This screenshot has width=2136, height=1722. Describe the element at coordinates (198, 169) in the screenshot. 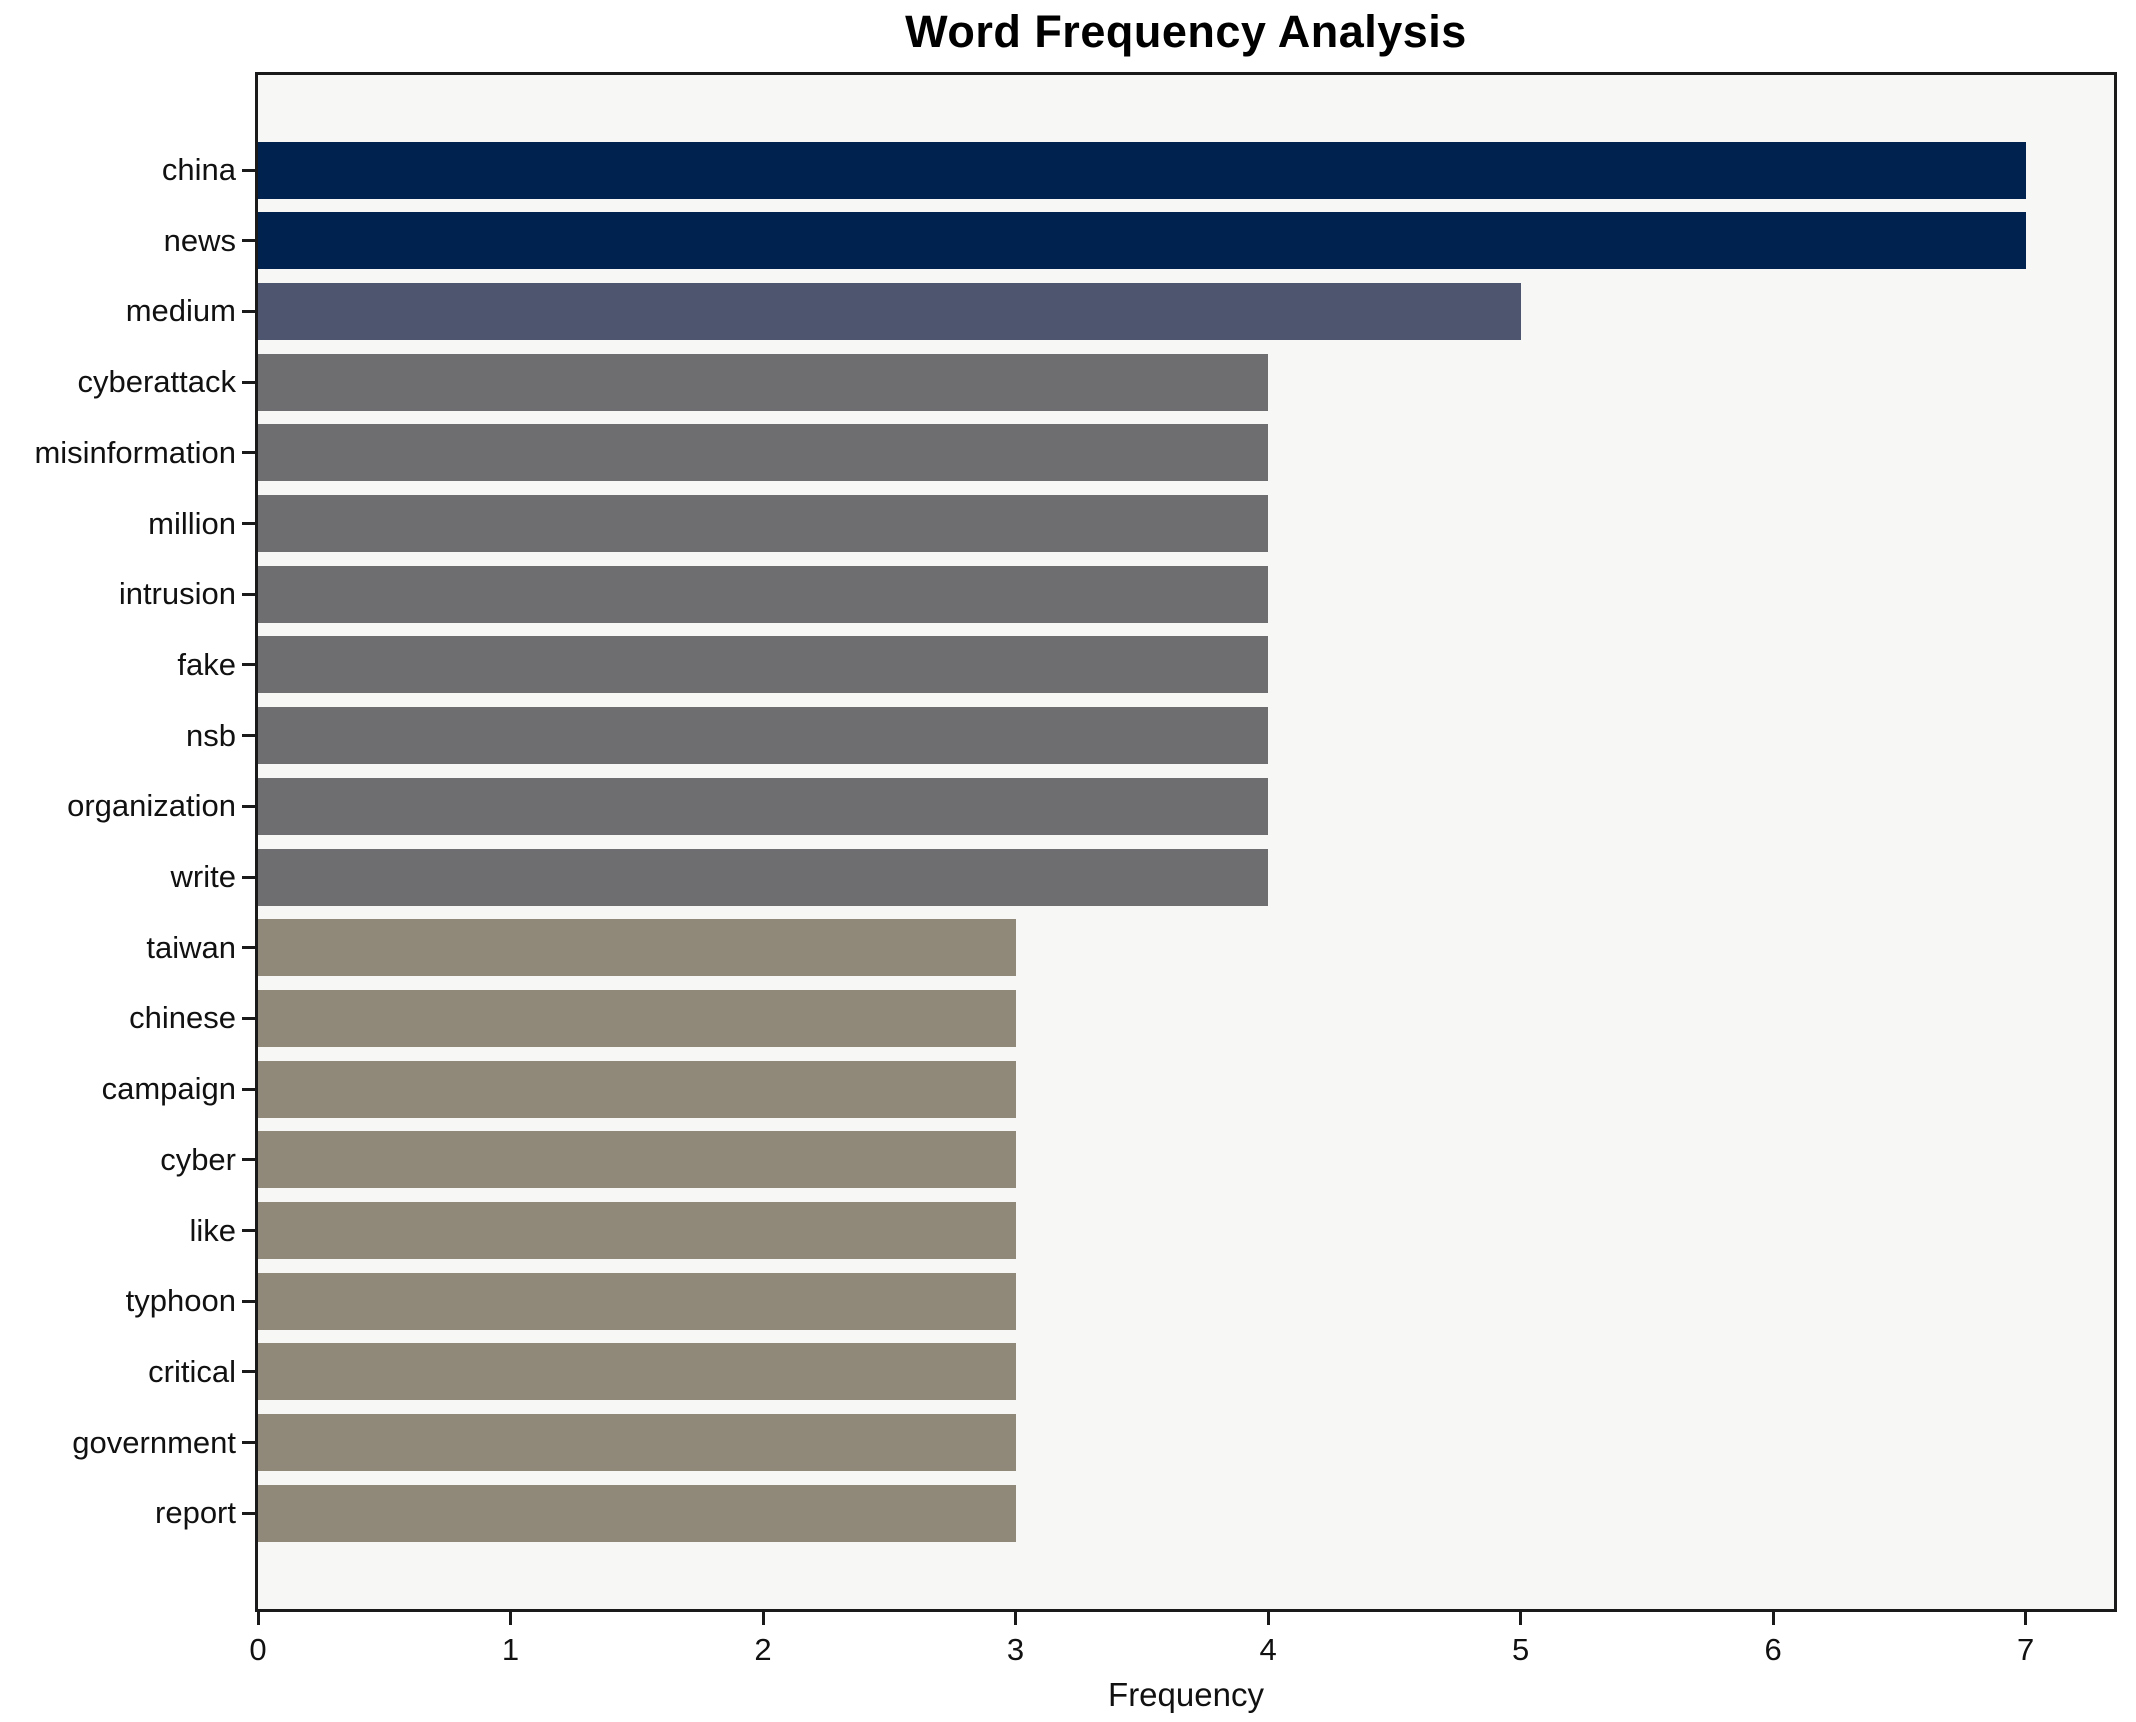

I see `y-tick-label-china: china` at that location.